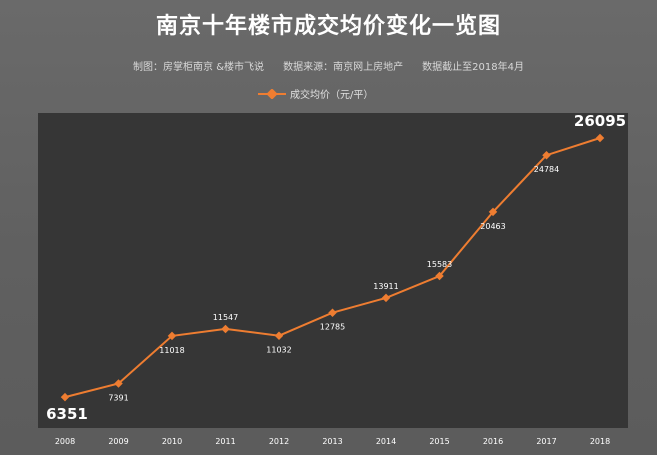 This screenshot has width=657, height=455. What do you see at coordinates (225, 317) in the screenshot?
I see `data-label-2011: 11547` at bounding box center [225, 317].